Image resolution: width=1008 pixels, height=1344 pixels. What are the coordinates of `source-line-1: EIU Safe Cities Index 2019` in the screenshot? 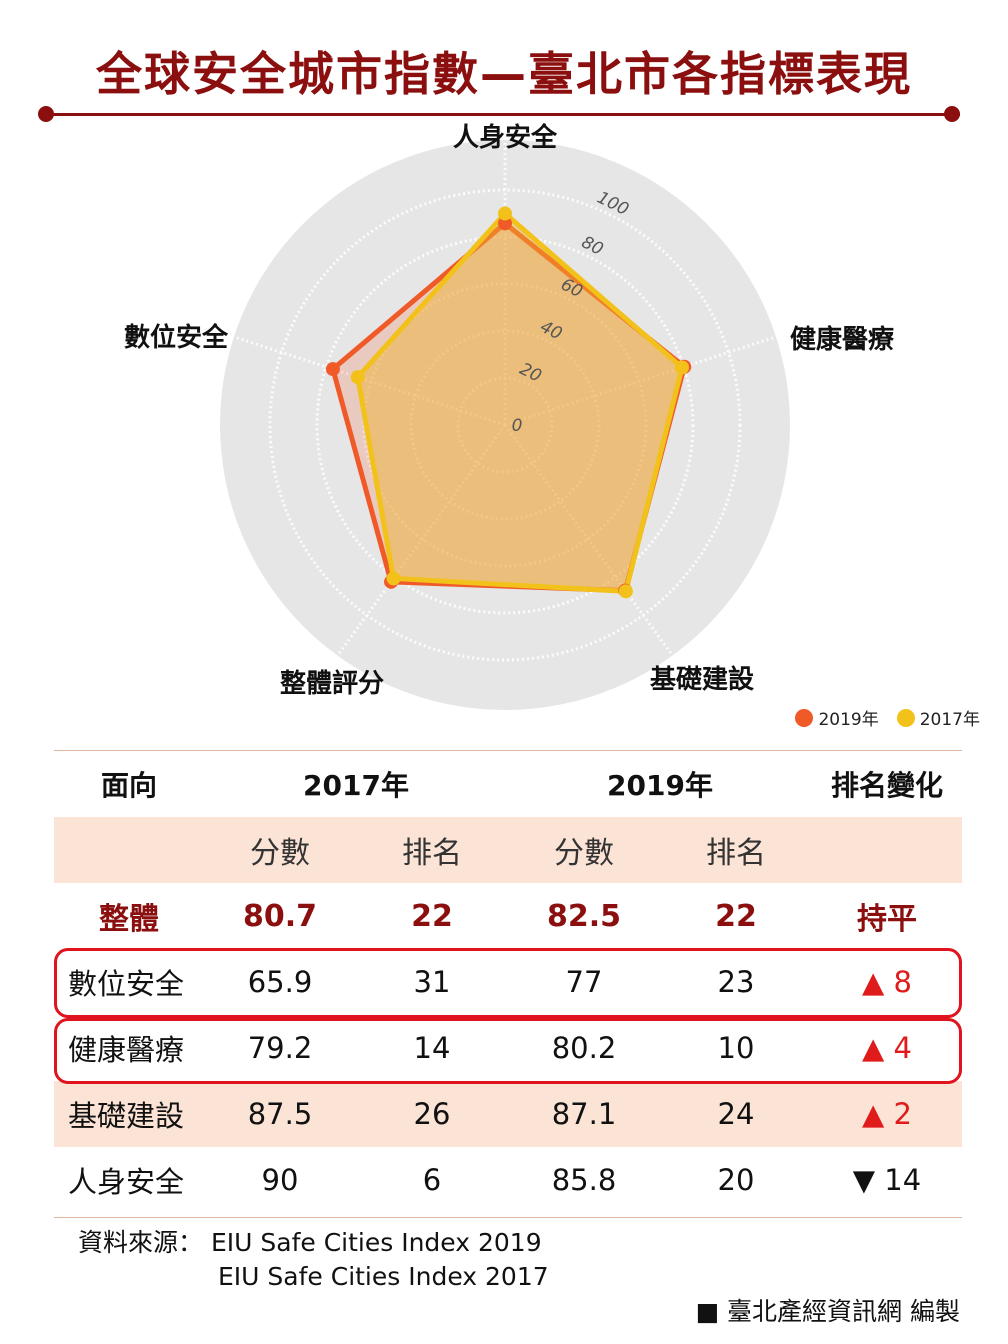 It's located at (376, 1242).